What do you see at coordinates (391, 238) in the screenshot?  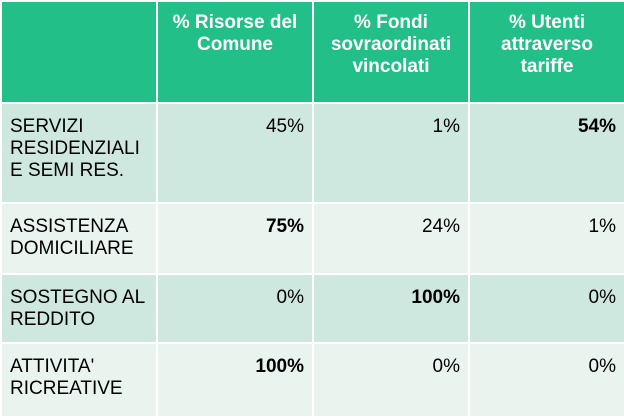 I see `cell-assistenza-fondi: 24%` at bounding box center [391, 238].